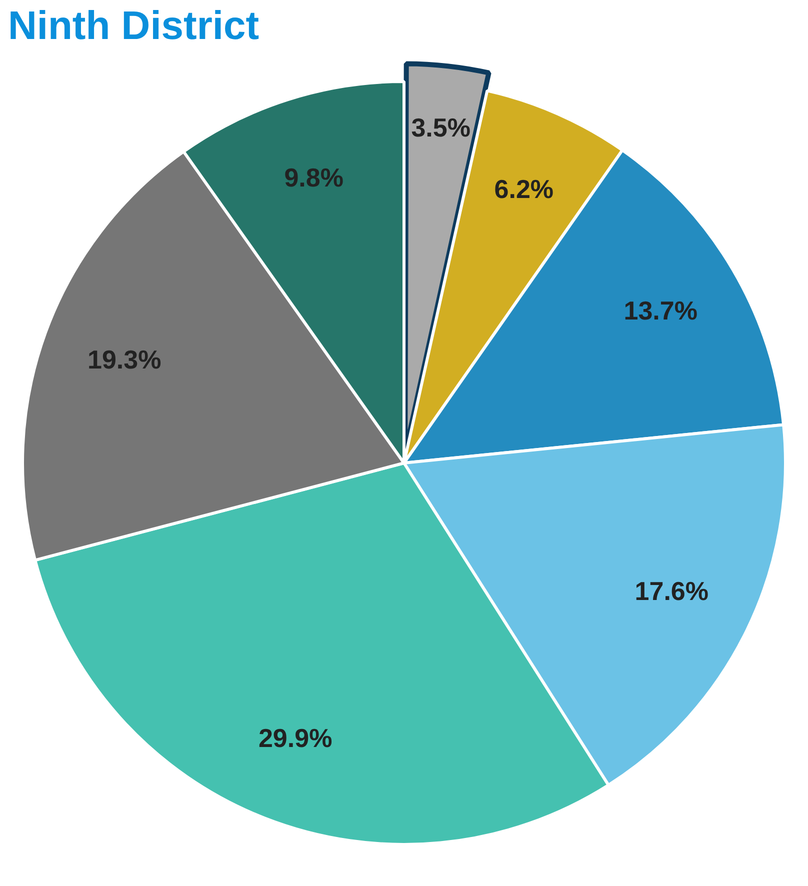  What do you see at coordinates (524, 189) in the screenshot?
I see `data-label: 6.2%` at bounding box center [524, 189].